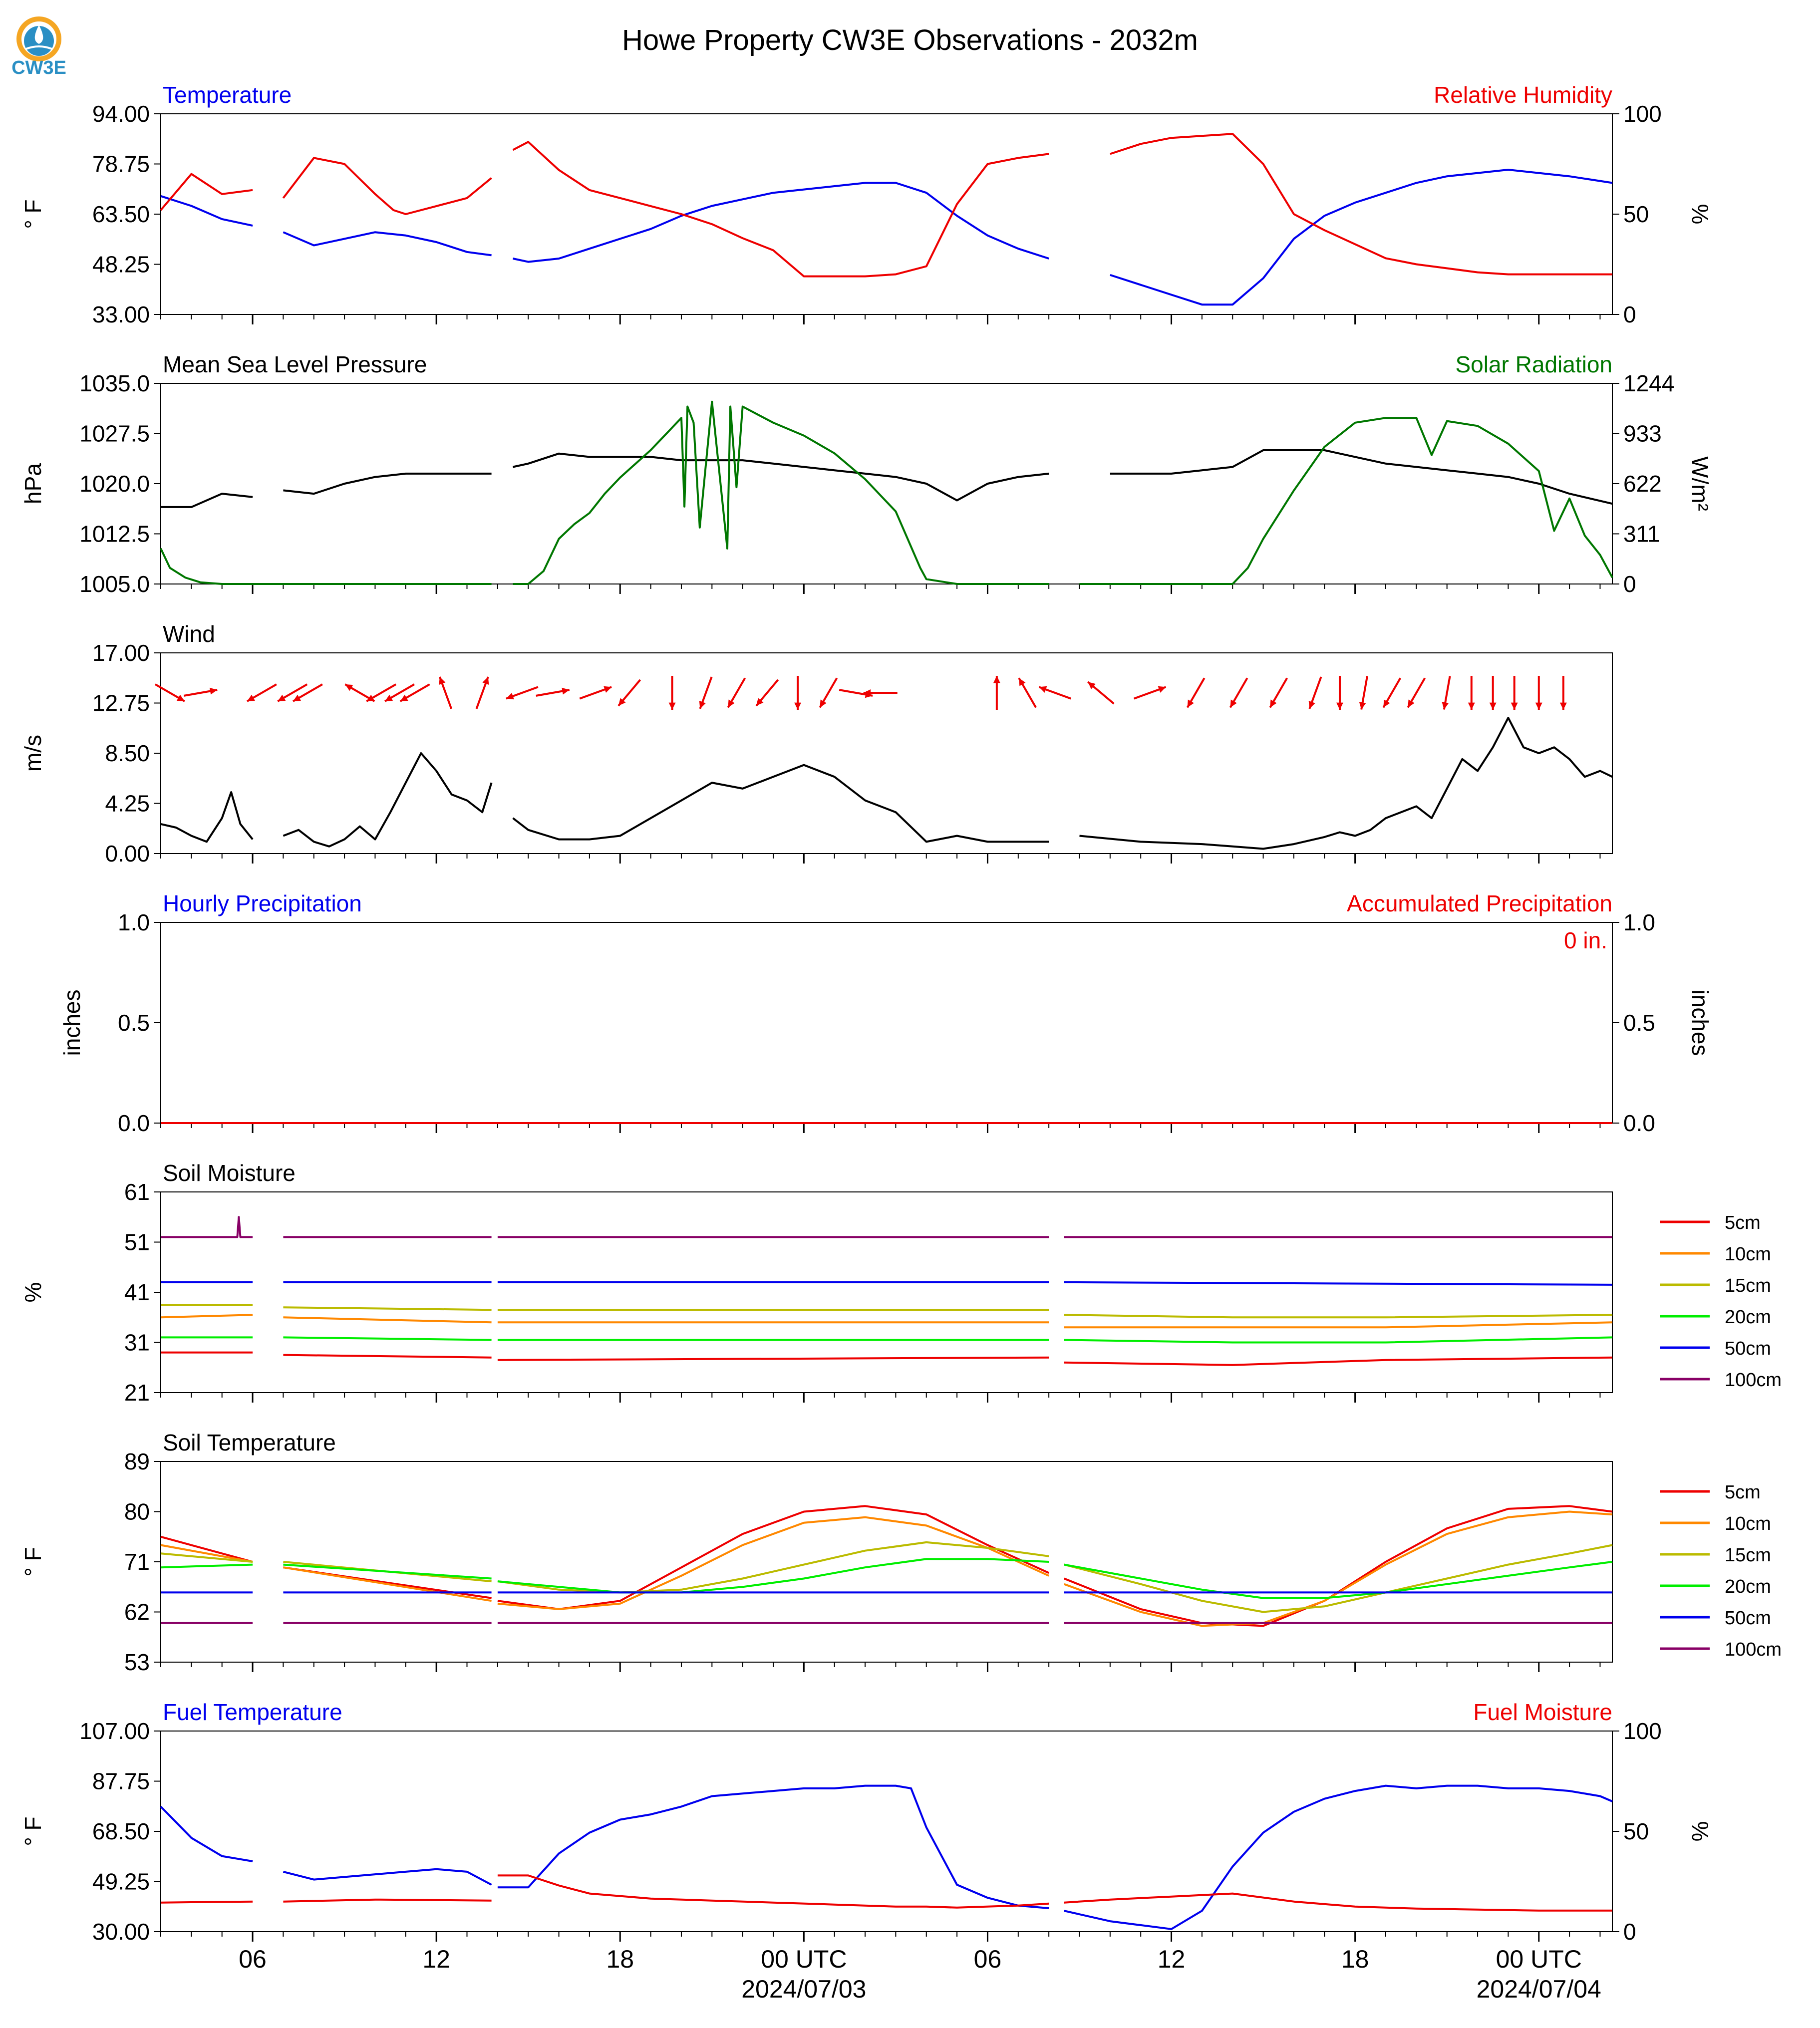  Describe the element at coordinates (1542, 1712) in the screenshot. I see `panel-title-right: Fuel Moisture` at that location.